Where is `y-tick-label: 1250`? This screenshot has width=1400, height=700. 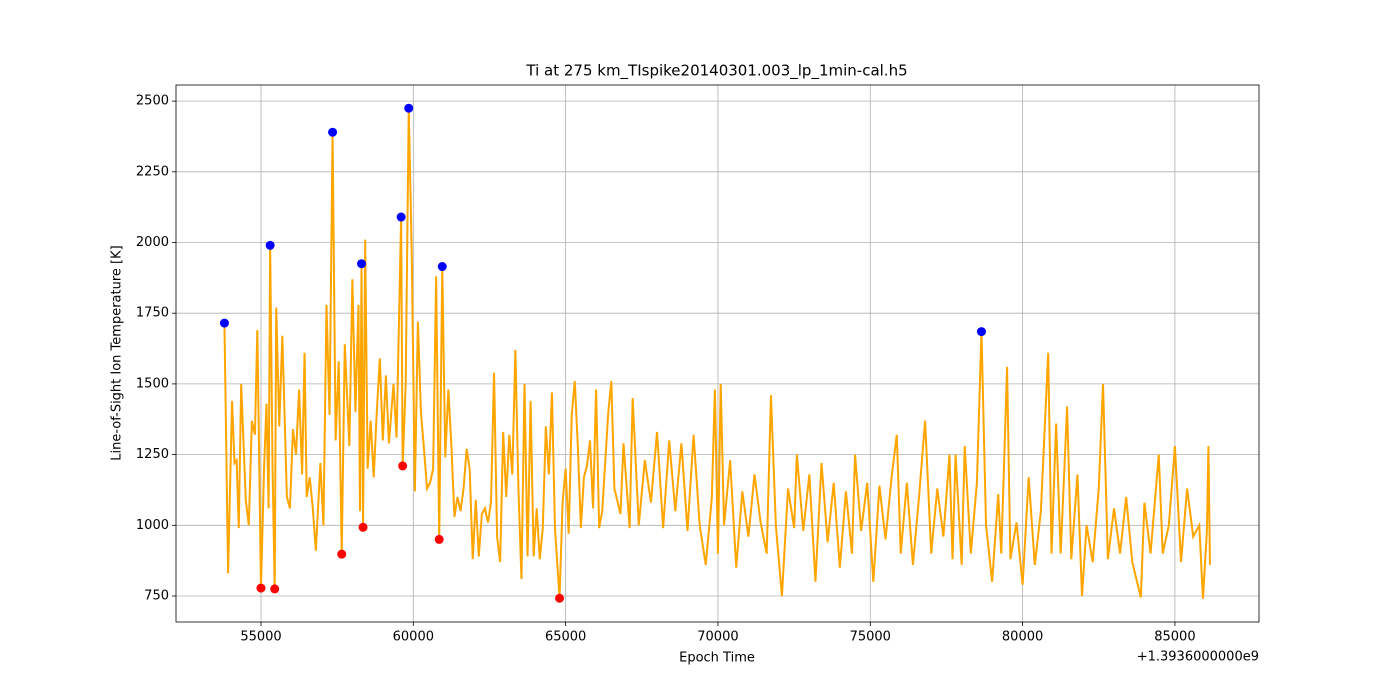 y-tick-label: 1250 is located at coordinates (152, 454).